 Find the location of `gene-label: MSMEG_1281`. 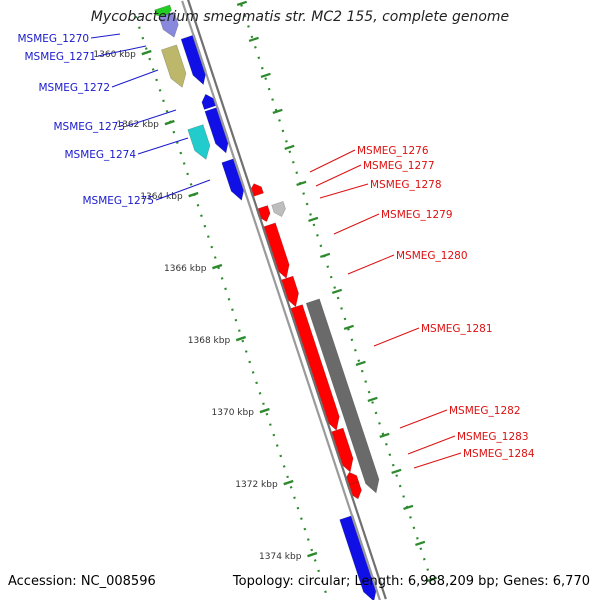

gene-label: MSMEG_1281 is located at coordinates (457, 329).